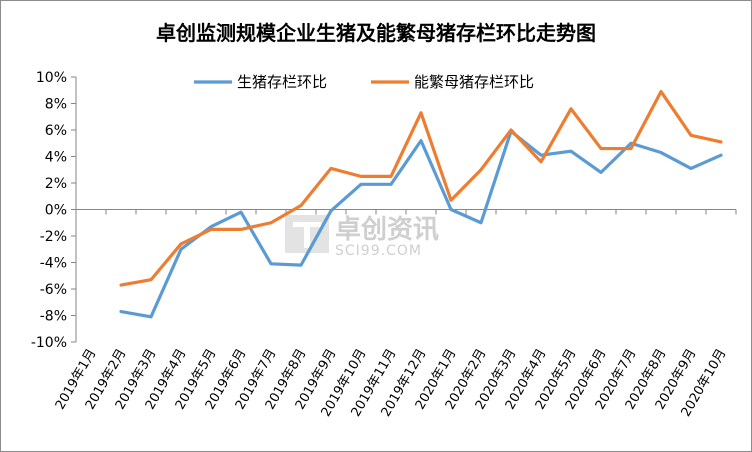 The image size is (752, 452). Describe the element at coordinates (51, 78) in the screenshot. I see `y-tick-label: 10%` at that location.